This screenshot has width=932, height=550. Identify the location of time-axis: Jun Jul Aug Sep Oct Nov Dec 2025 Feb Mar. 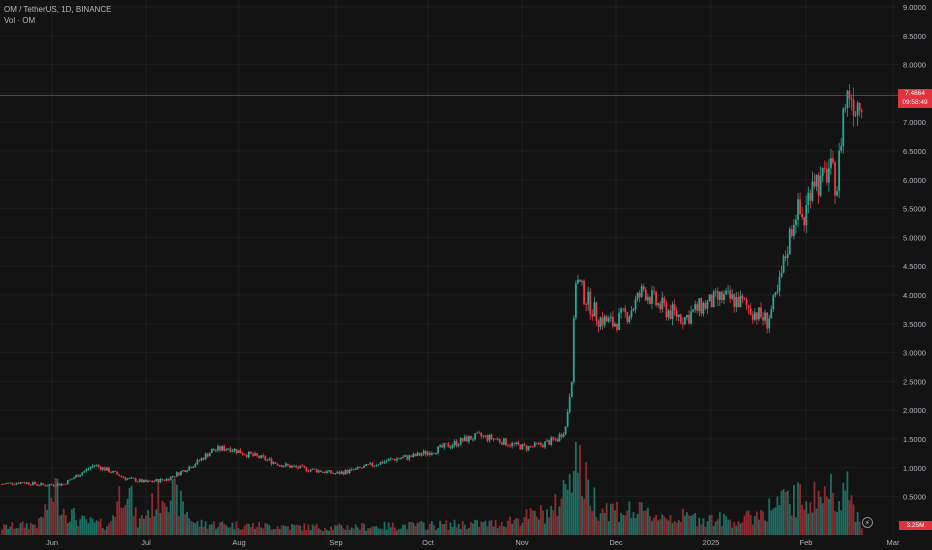
(473, 542).